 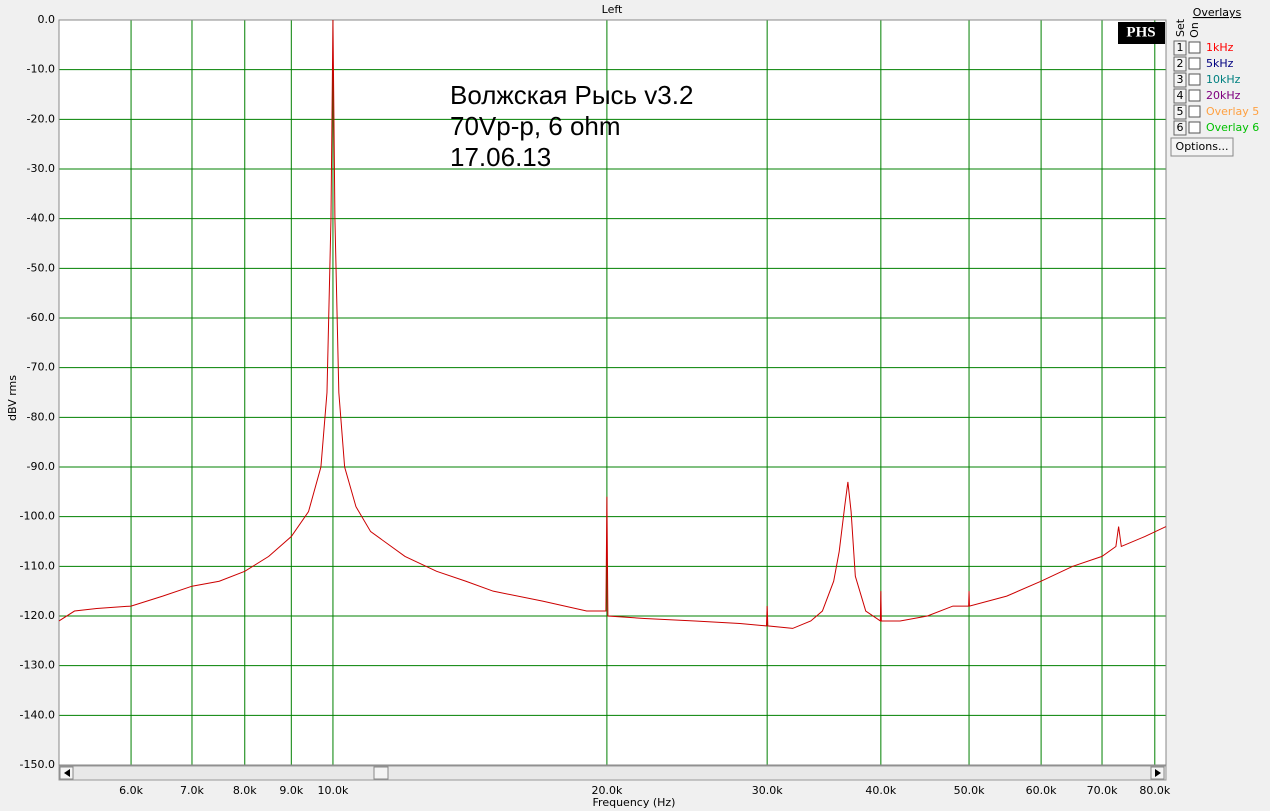 I want to click on x-tick-label: 50.0k, so click(x=969, y=790).